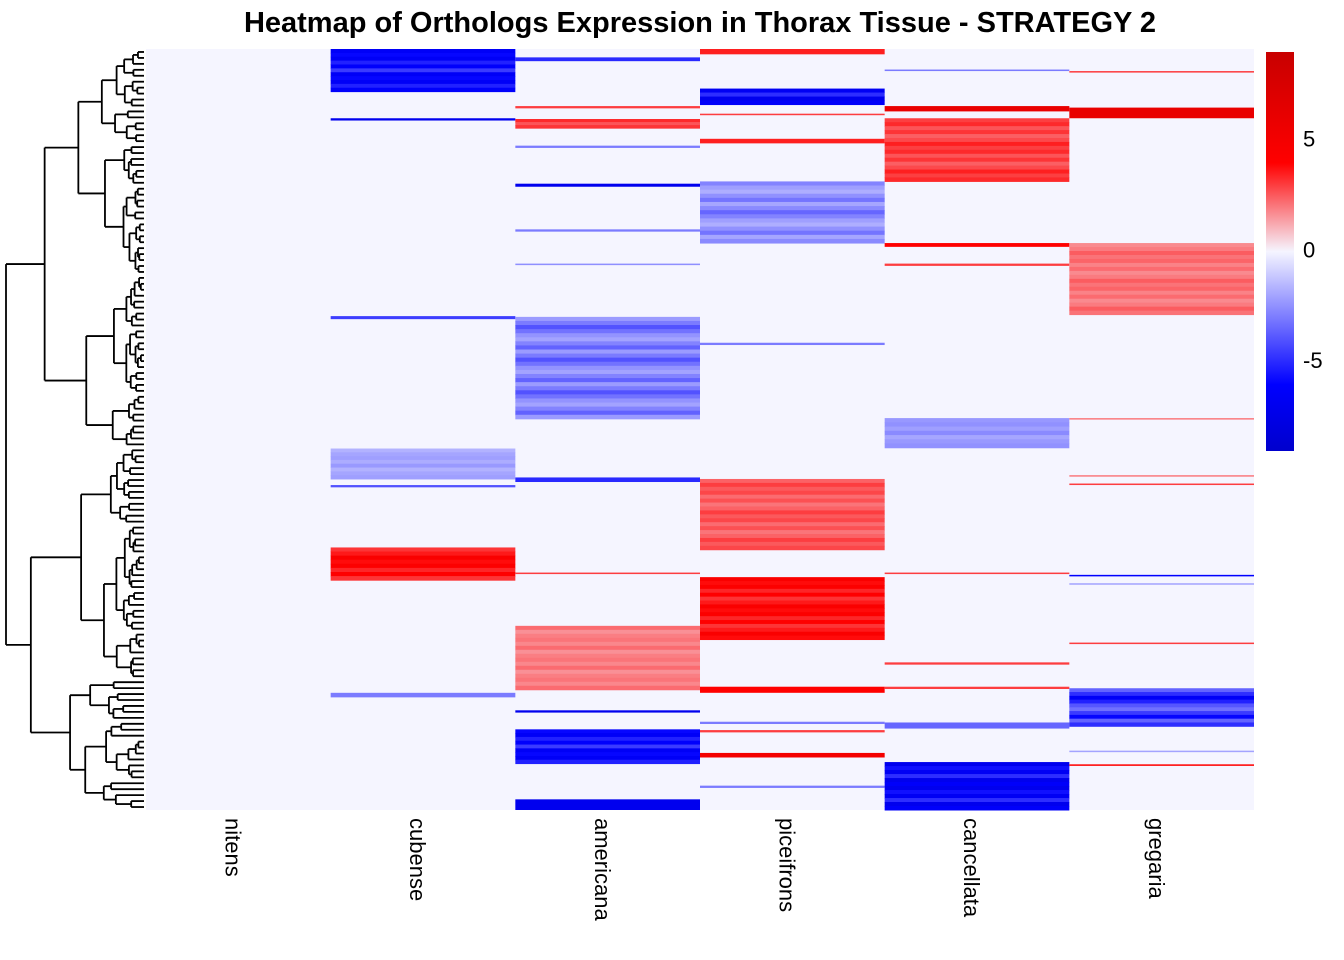  What do you see at coordinates (1280, 251) in the screenshot?
I see `legend-color-bar` at bounding box center [1280, 251].